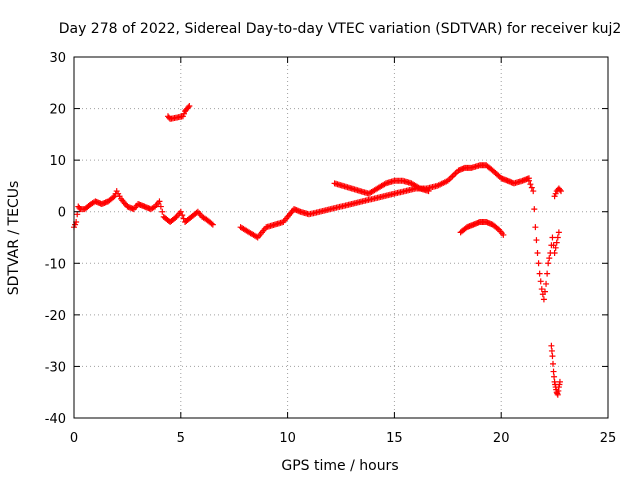 This screenshot has width=640, height=480. What do you see at coordinates (74, 438) in the screenshot?
I see `x-tick-label: 0` at bounding box center [74, 438].